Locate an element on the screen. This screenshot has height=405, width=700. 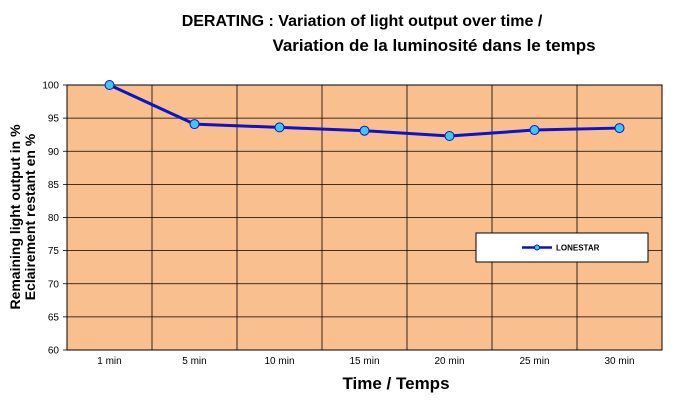
y-tick-label: 100 is located at coordinates (50, 86).